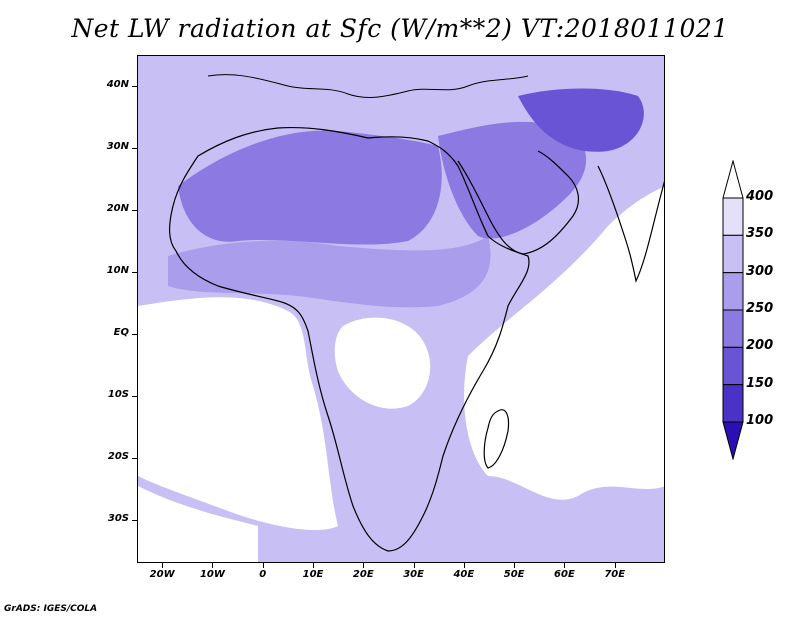 Image resolution: width=800 pixels, height=618 pixels. I want to click on colorbar-top-triangle, so click(733, 179).